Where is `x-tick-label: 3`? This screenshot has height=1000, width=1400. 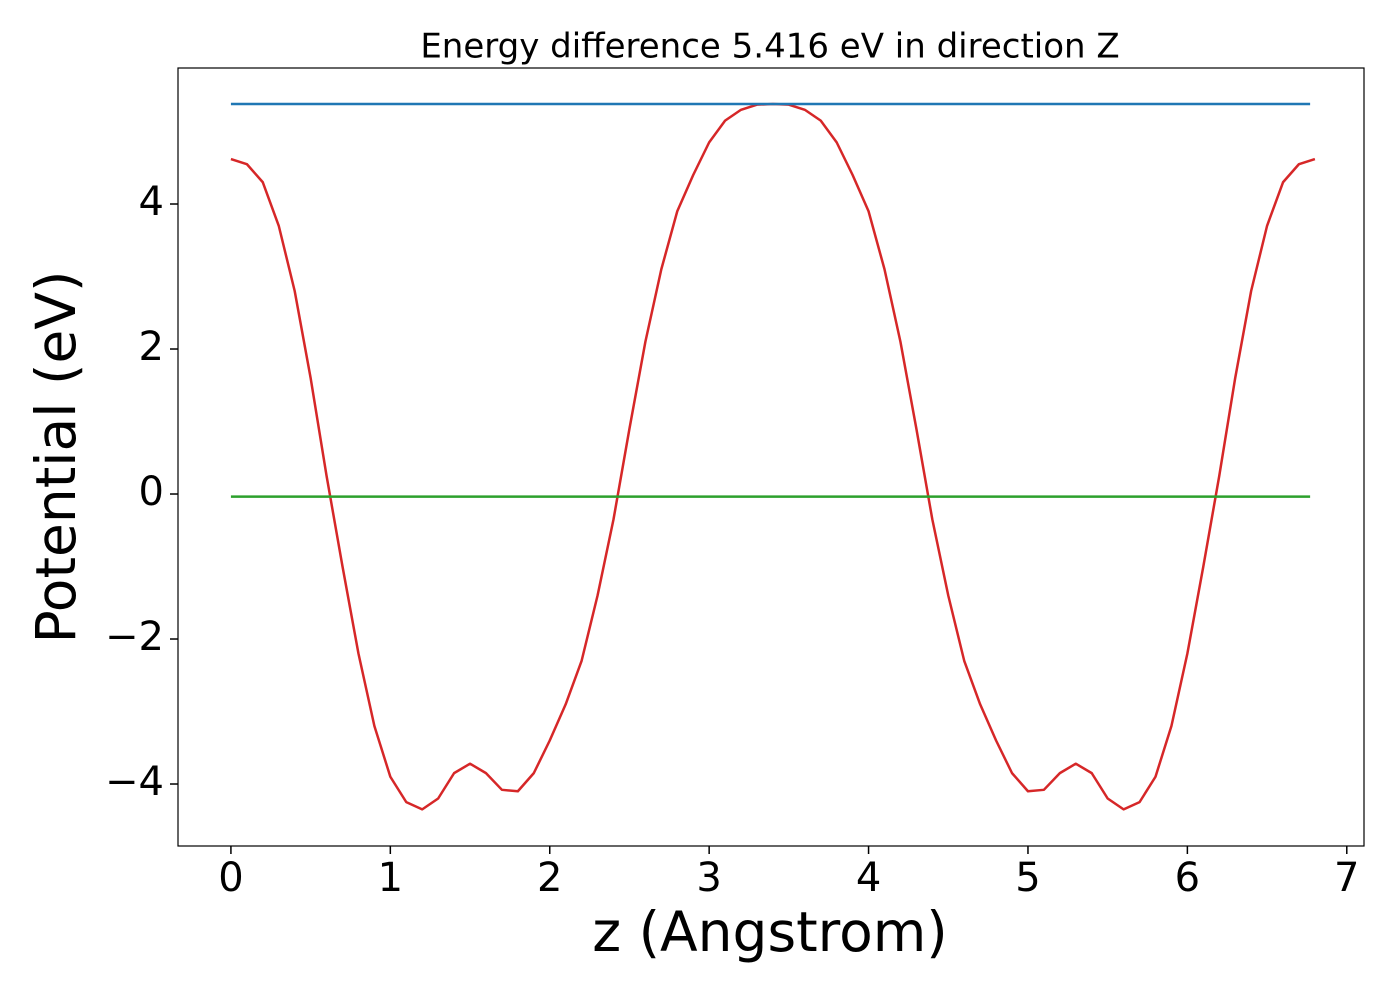 x-tick-label: 3 is located at coordinates (708, 878).